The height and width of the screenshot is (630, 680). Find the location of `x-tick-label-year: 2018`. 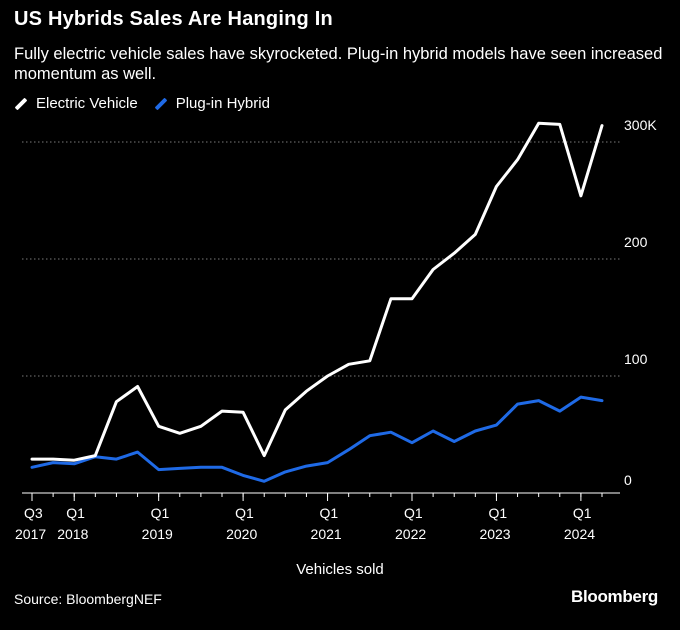

x-tick-label-year: 2018 is located at coordinates (72, 534).